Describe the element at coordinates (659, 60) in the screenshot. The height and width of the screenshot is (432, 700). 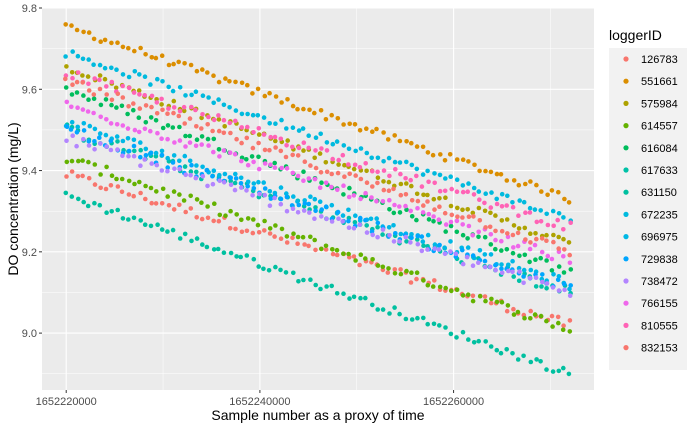
I see `legend-label: 126783` at that location.